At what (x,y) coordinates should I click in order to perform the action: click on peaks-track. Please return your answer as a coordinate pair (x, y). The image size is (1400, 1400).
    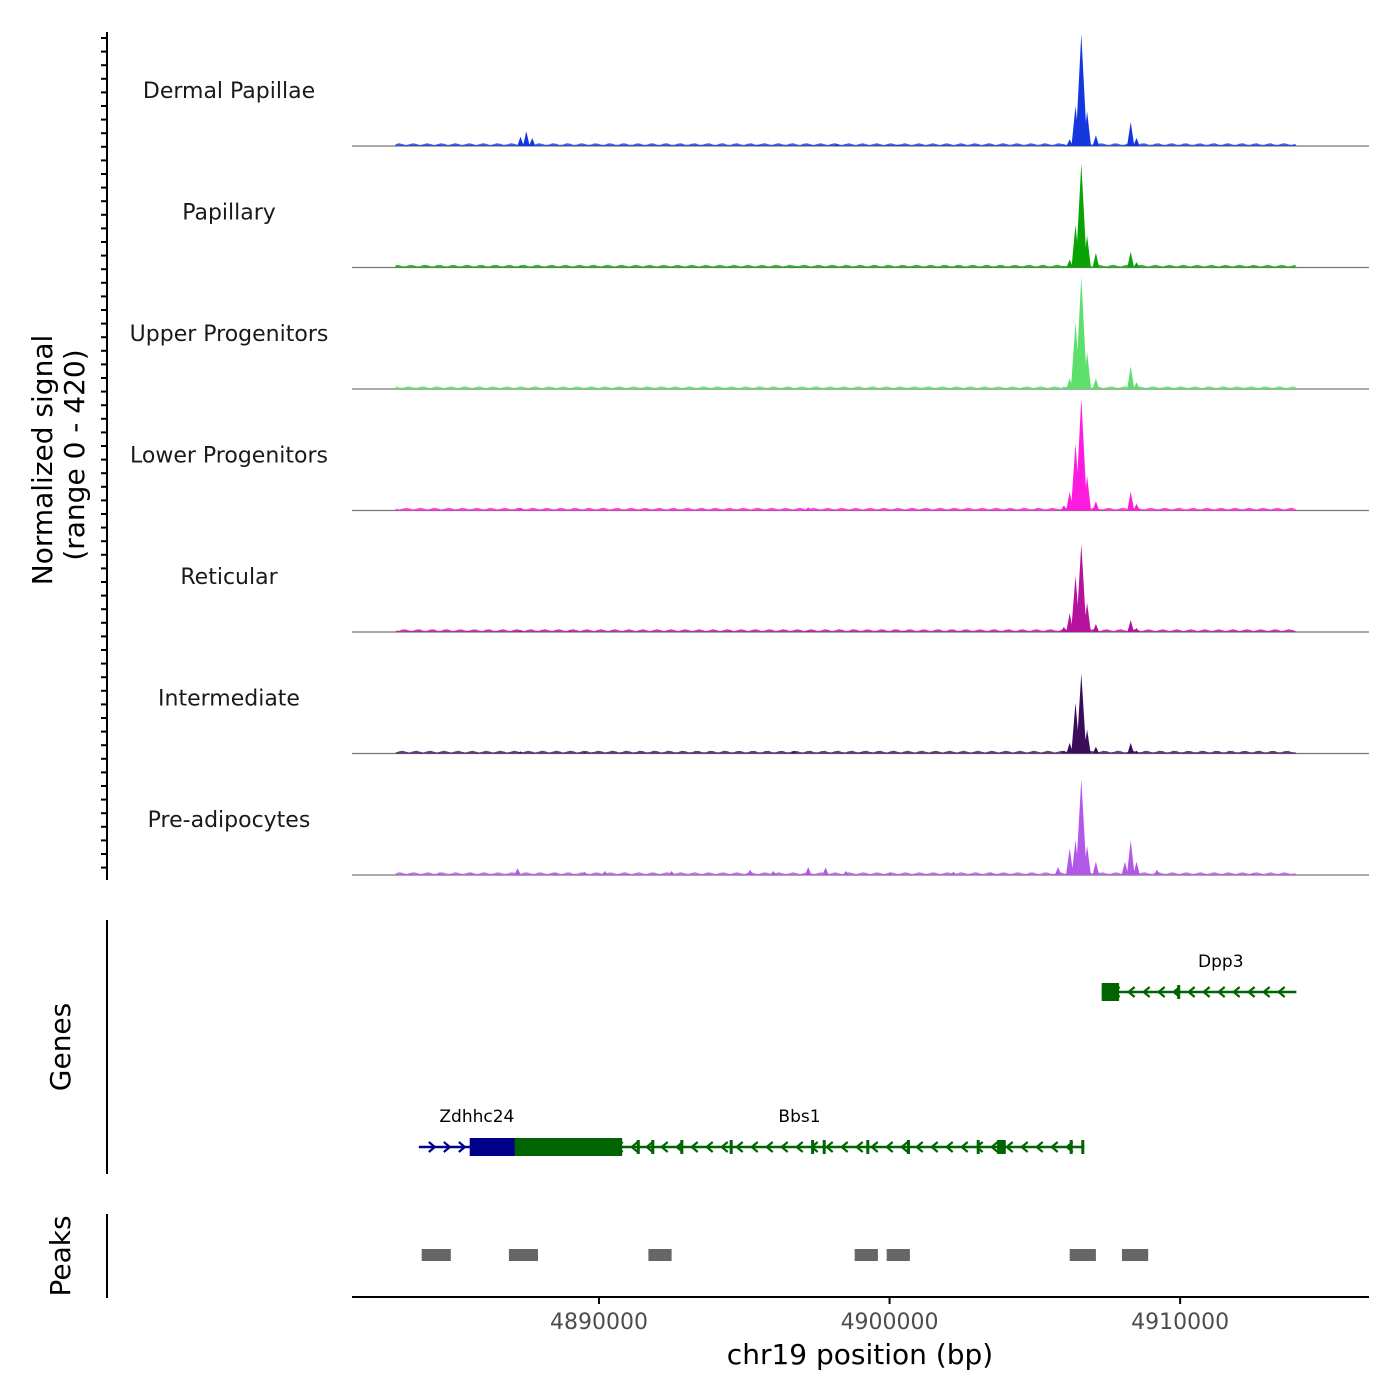
    Looking at the image, I should click on (785, 1255).